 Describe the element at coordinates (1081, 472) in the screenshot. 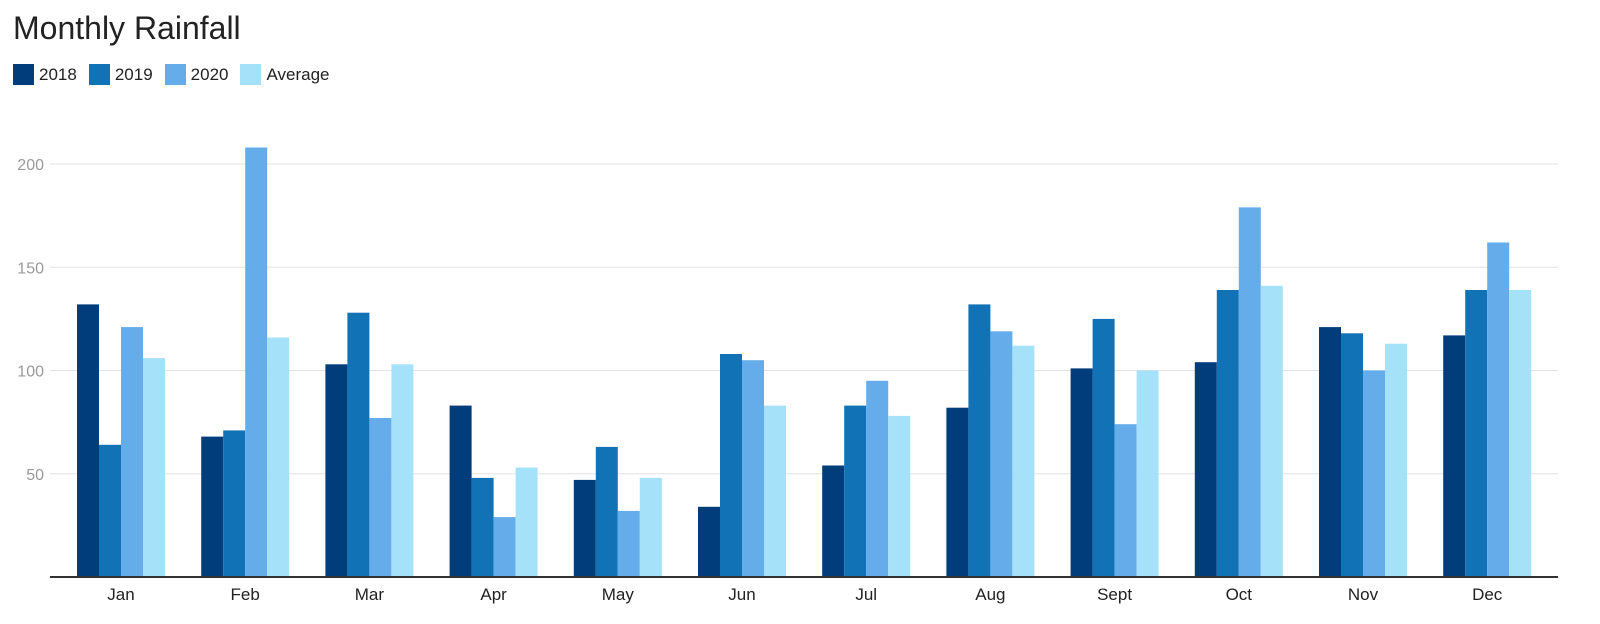

I see `bar-sept-2018` at that location.